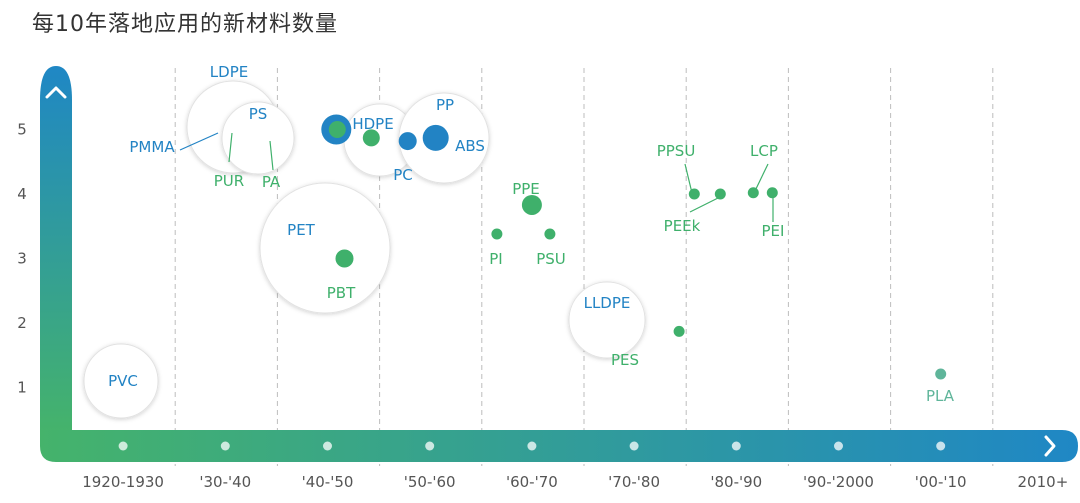  Describe the element at coordinates (495, 259) in the screenshot. I see `data-label-pi: PI` at that location.